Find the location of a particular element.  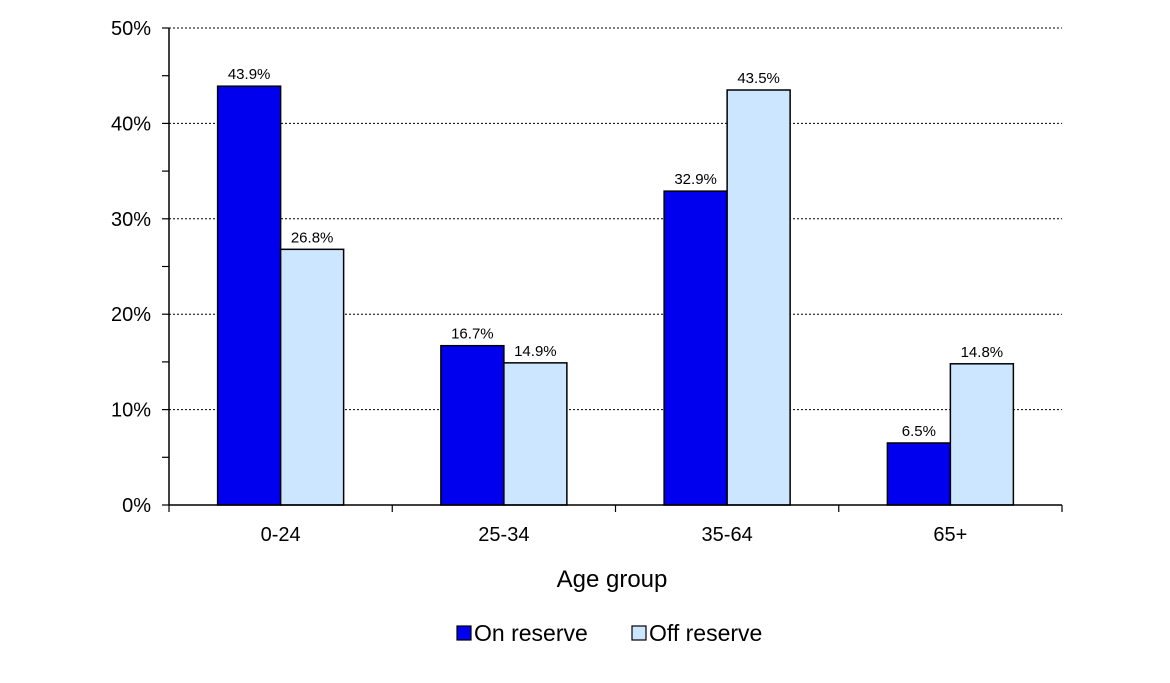

data-label: 14.9% is located at coordinates (535, 351).